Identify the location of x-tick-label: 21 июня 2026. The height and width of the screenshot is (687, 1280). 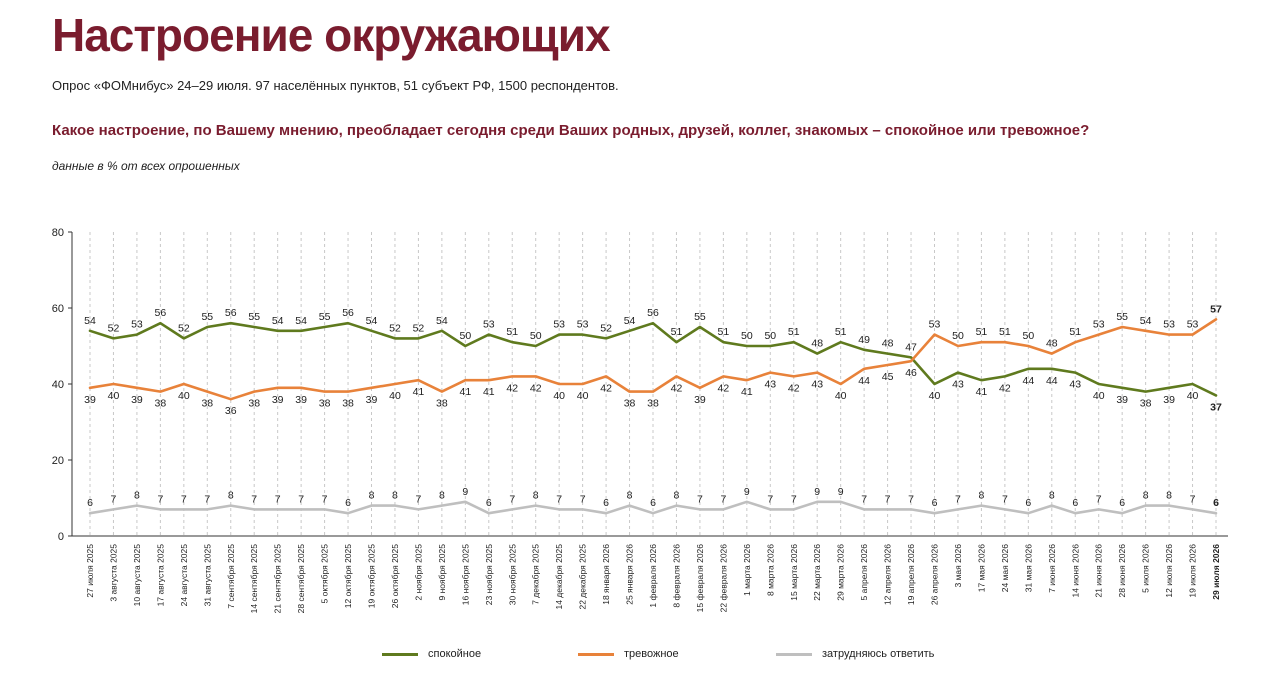
(1099, 571).